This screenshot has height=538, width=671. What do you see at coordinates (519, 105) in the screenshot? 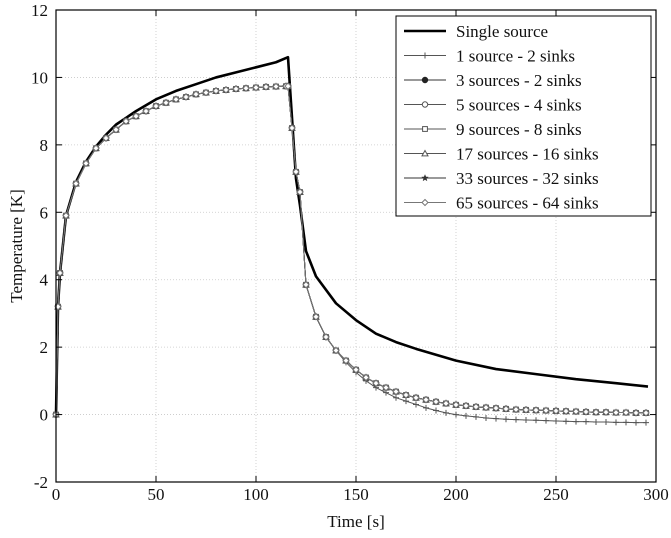
I see `legend-label-4: 5 sources - 4 sinks` at bounding box center [519, 105].